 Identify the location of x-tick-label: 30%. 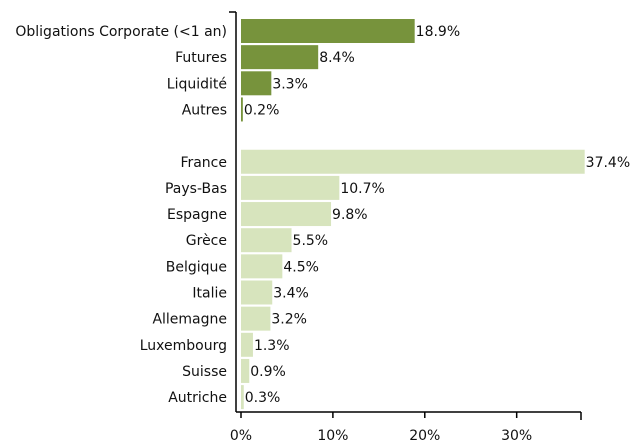
(516, 436).